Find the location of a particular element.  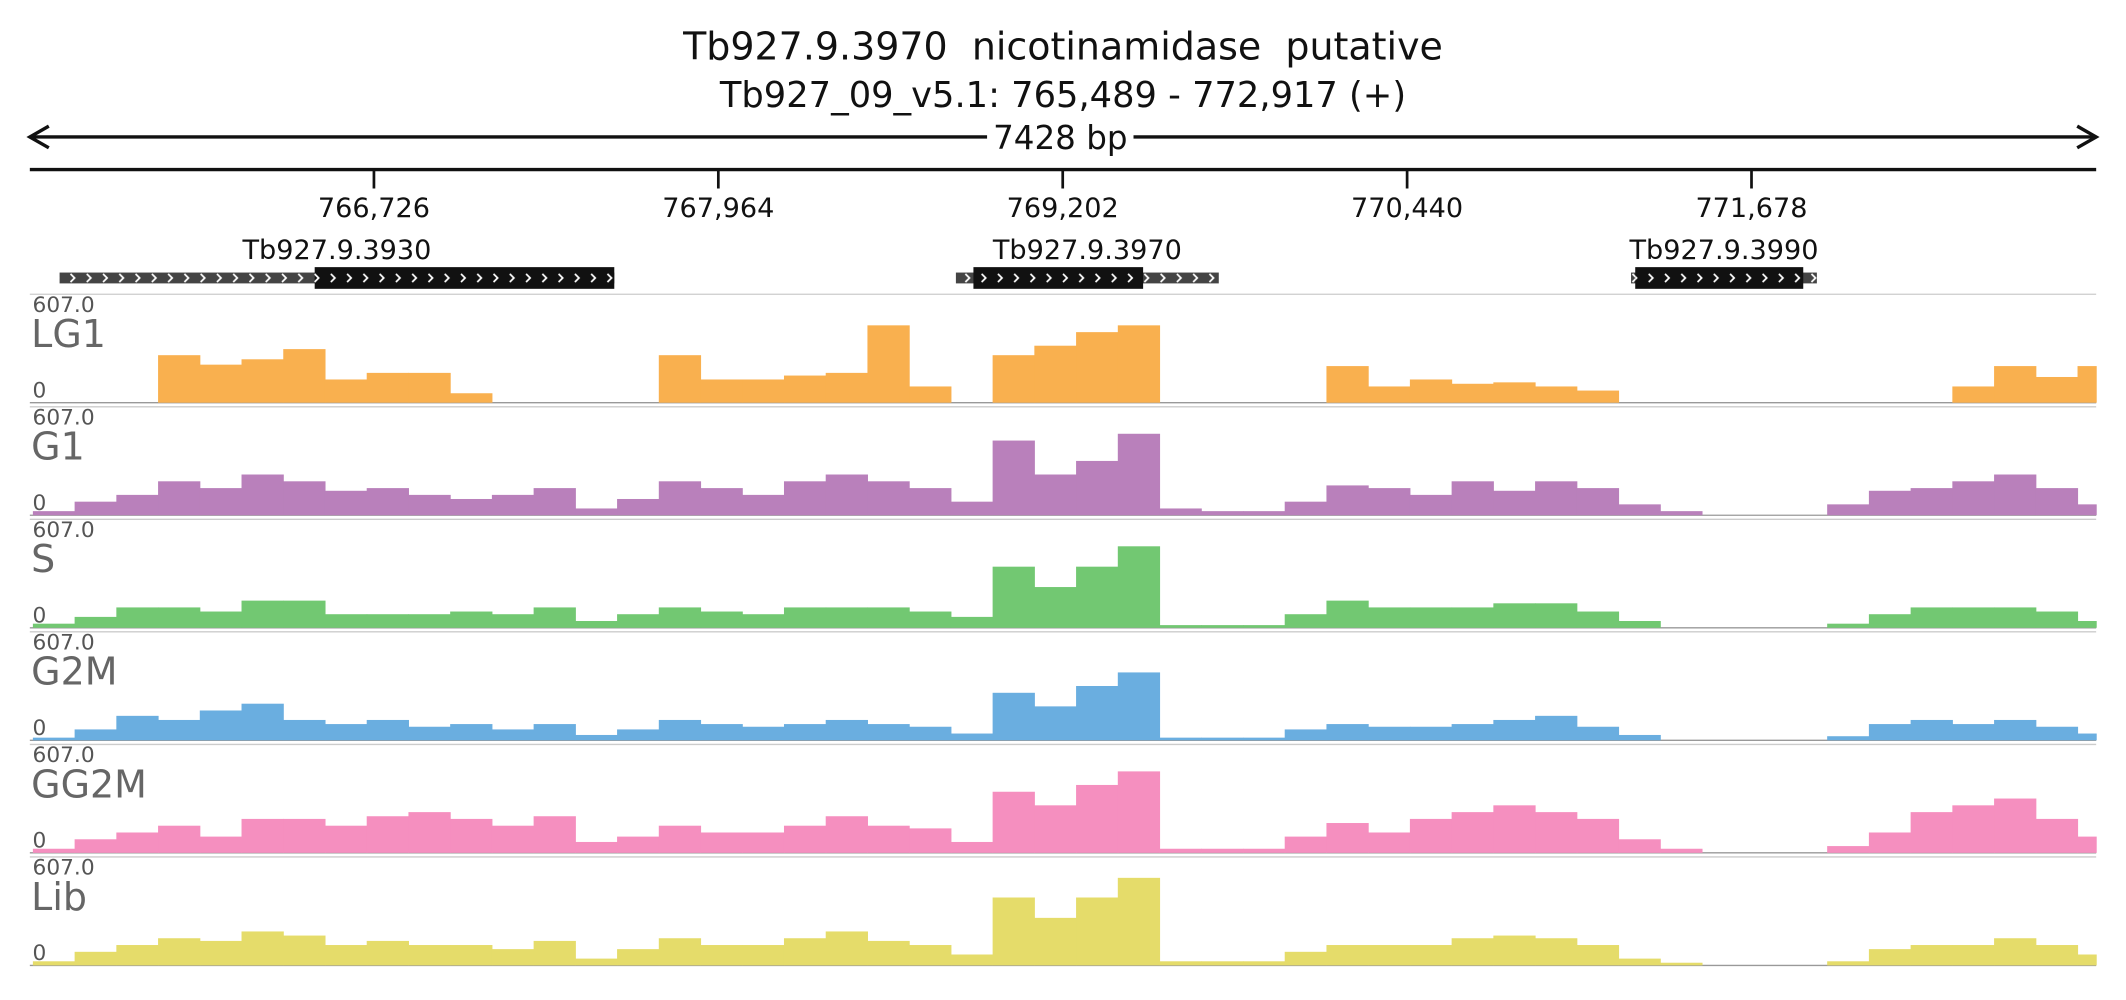

x-tick-label: 766,726 is located at coordinates (374, 208).